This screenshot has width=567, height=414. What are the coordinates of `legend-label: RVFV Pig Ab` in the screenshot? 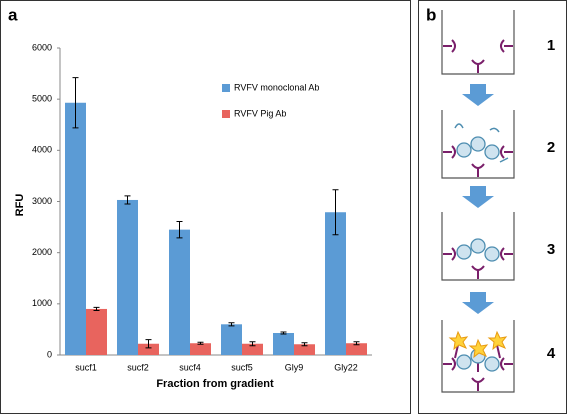 It's located at (260, 113).